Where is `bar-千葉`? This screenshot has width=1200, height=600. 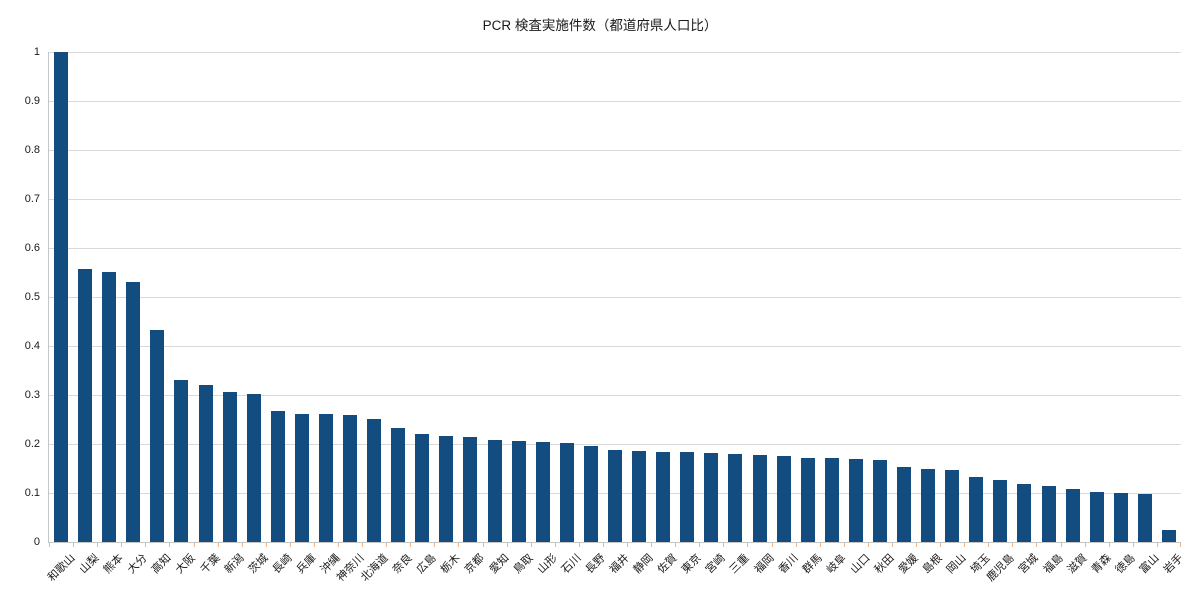 bar-千葉 is located at coordinates (205, 463).